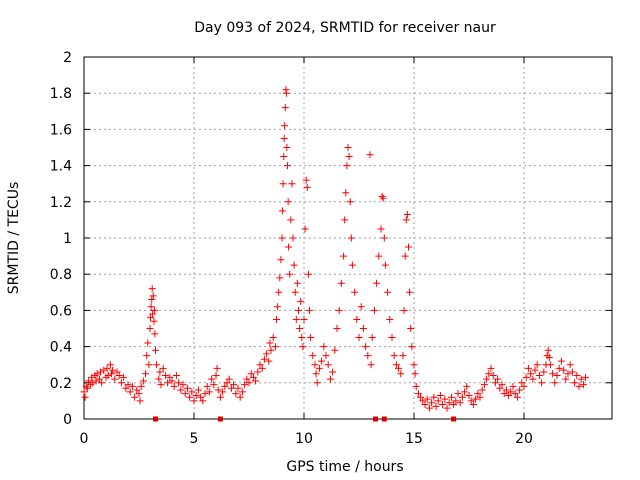 The height and width of the screenshot is (480, 640). I want to click on y-tick-label: 1, so click(67, 239).